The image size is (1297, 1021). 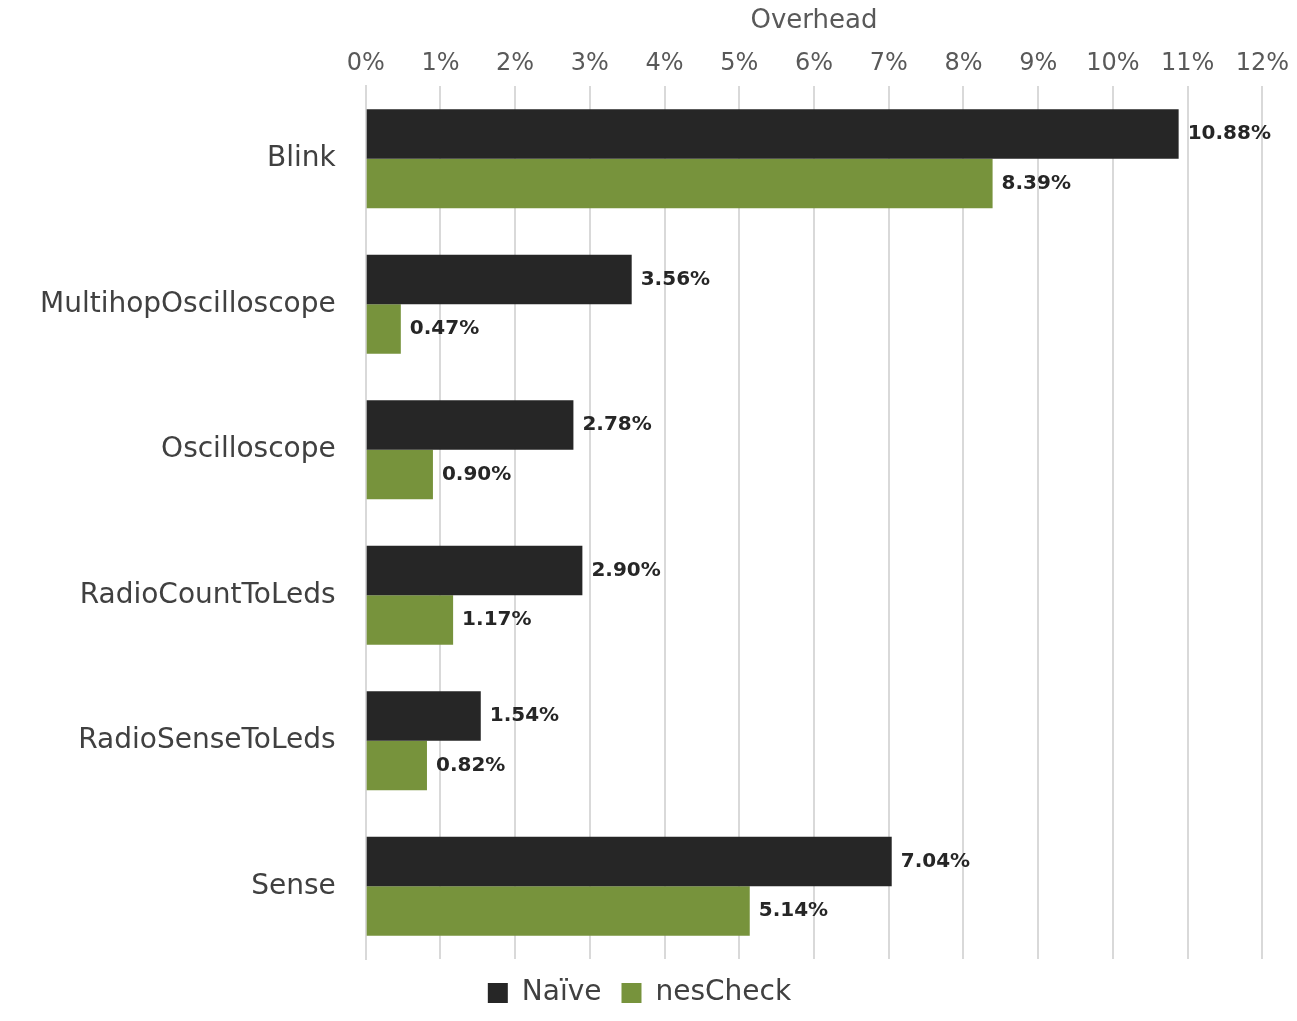 What do you see at coordinates (888, 61) in the screenshot?
I see `x-tick-label: 7%` at bounding box center [888, 61].